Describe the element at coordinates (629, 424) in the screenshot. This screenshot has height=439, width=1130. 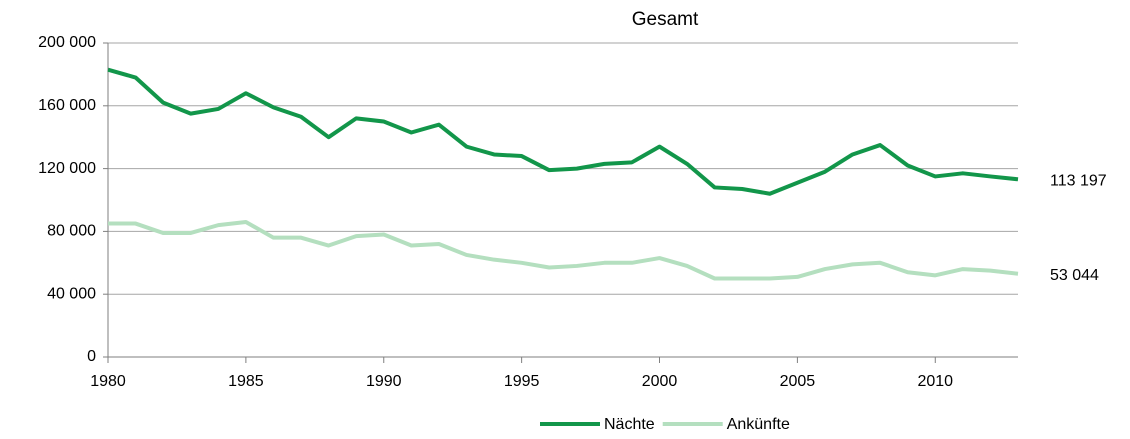
I see `legend-label: Nächte` at that location.